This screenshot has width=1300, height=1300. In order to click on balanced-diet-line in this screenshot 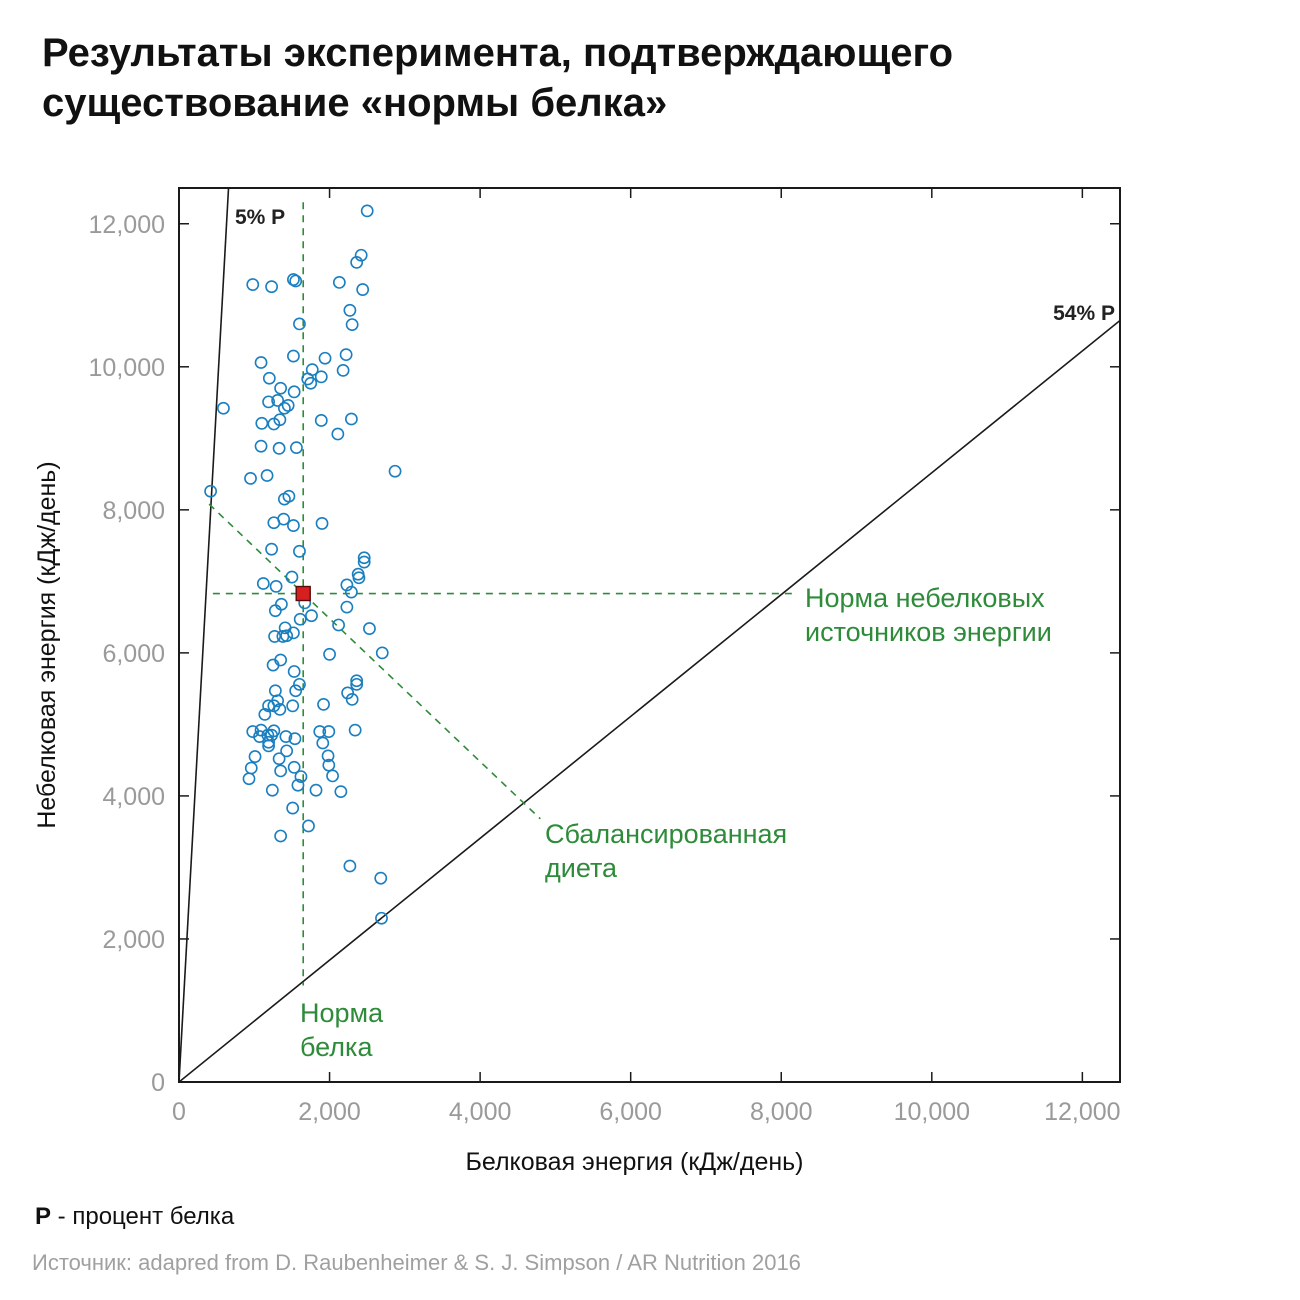, I will do `click(374, 661)`.